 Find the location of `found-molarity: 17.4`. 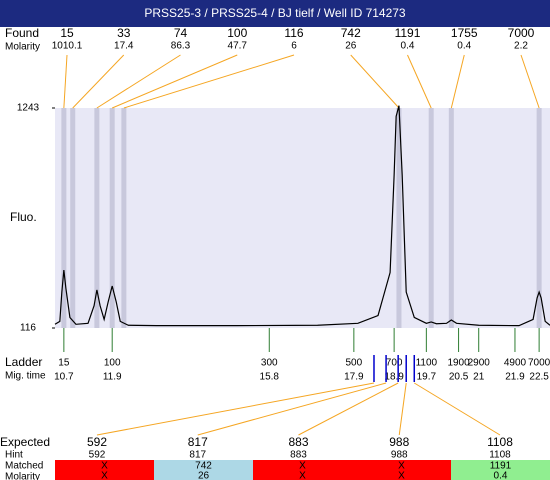

found-molarity: 17.4 is located at coordinates (124, 46).